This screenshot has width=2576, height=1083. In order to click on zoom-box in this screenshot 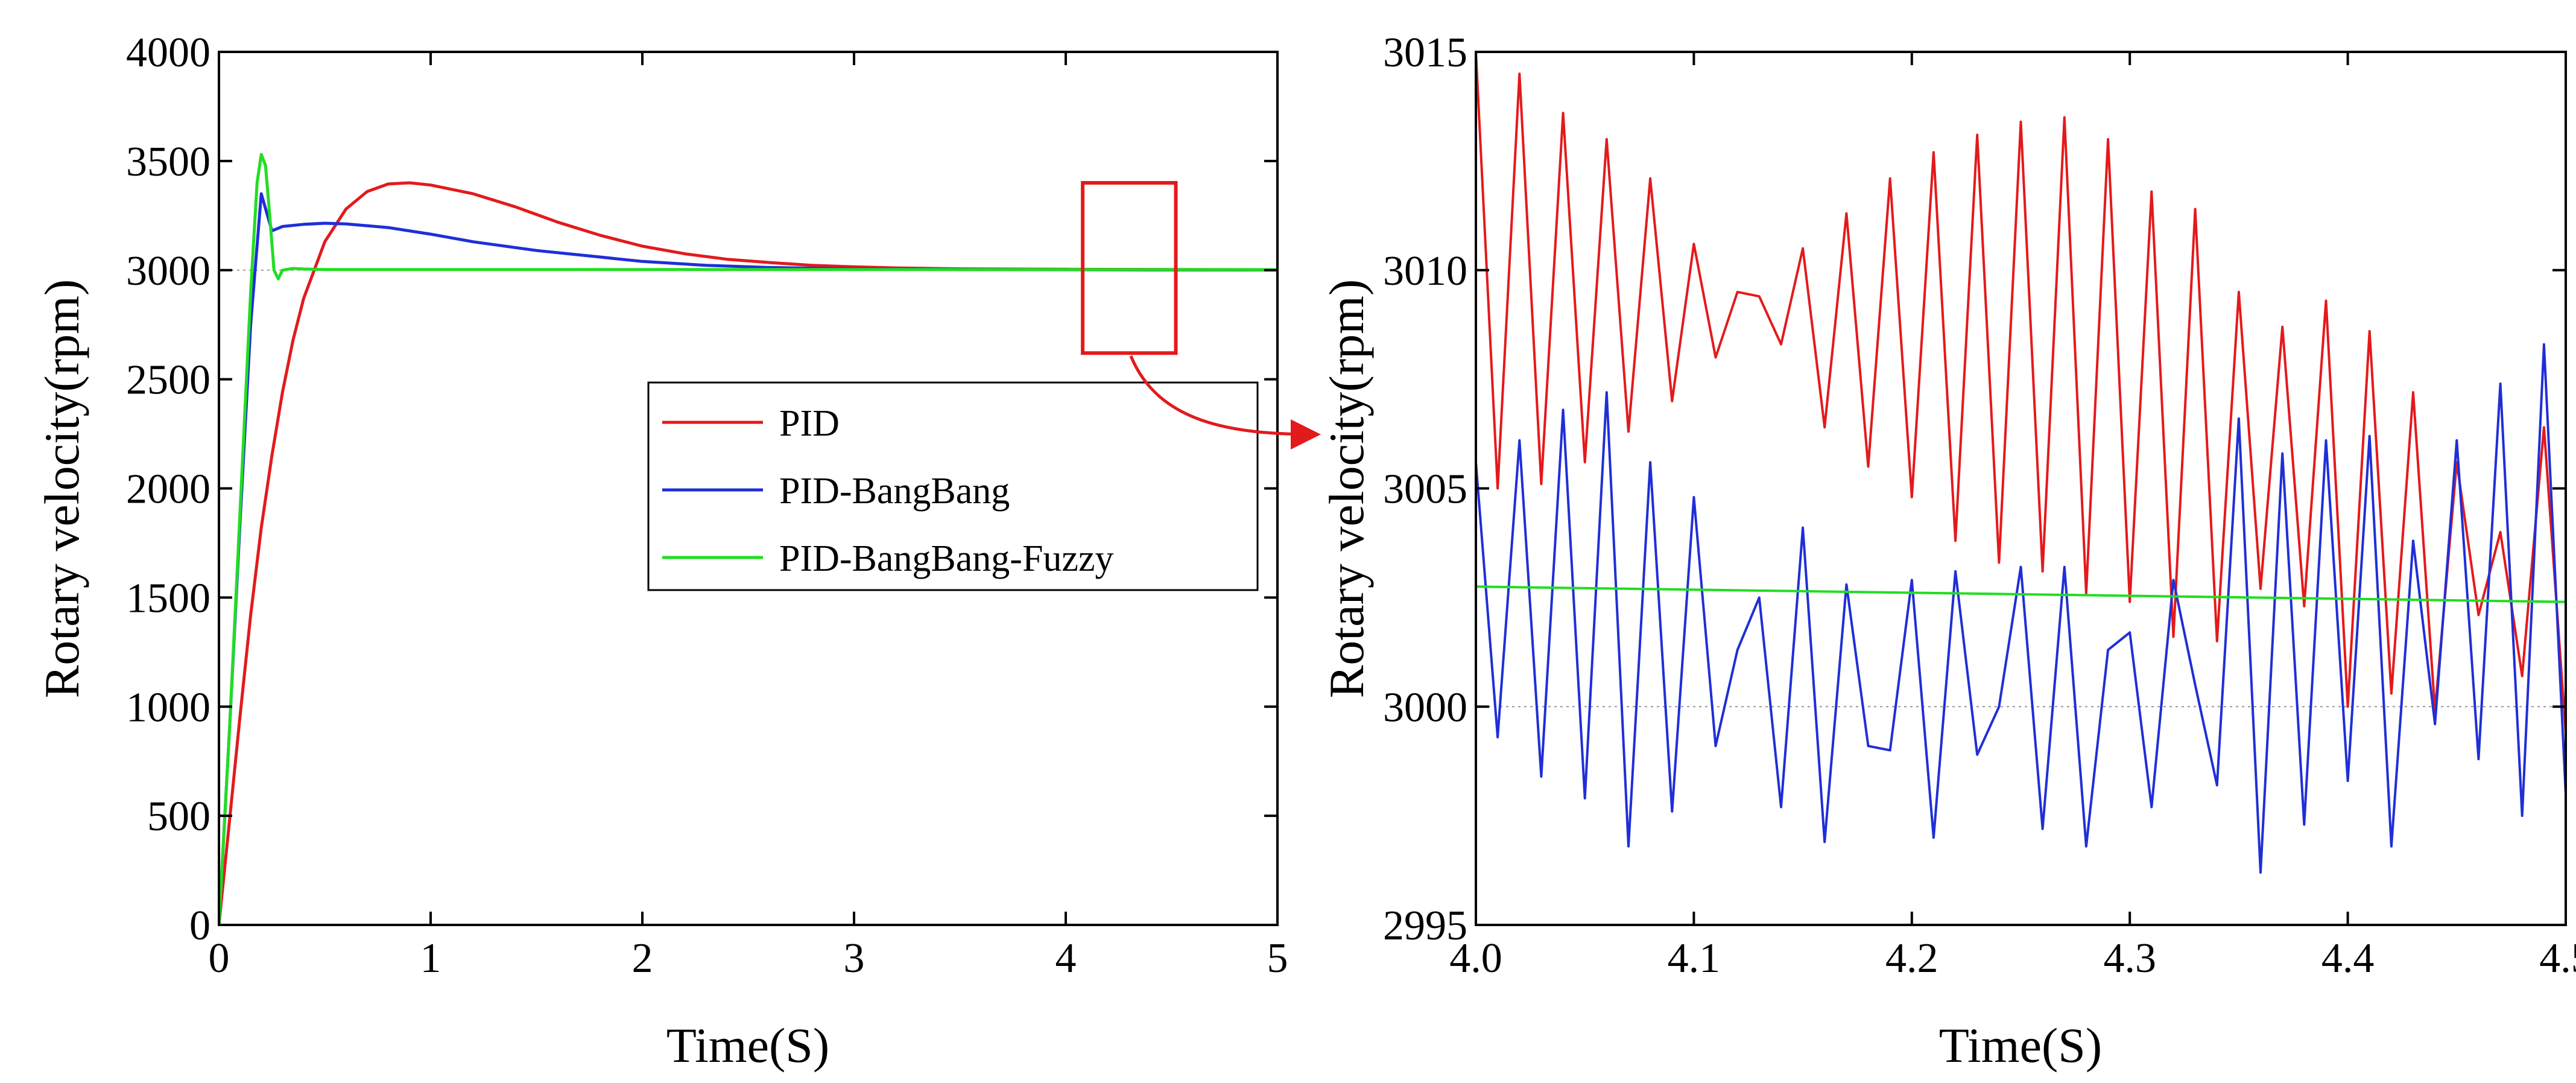, I will do `click(1129, 268)`.